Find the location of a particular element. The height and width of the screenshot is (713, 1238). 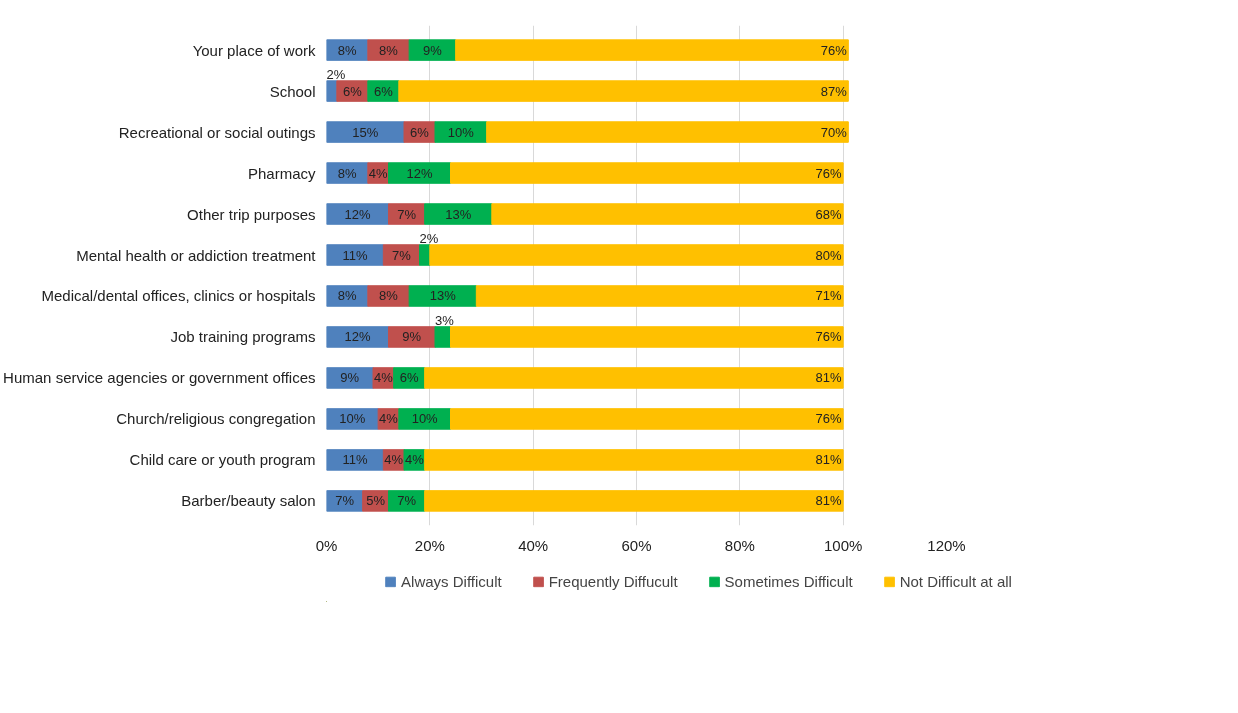

x-tick-label: 120% is located at coordinates (946, 545).